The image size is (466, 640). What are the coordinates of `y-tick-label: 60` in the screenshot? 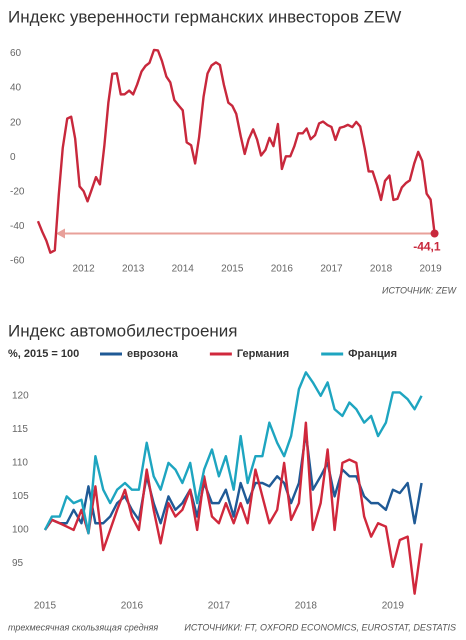 It's located at (16, 53).